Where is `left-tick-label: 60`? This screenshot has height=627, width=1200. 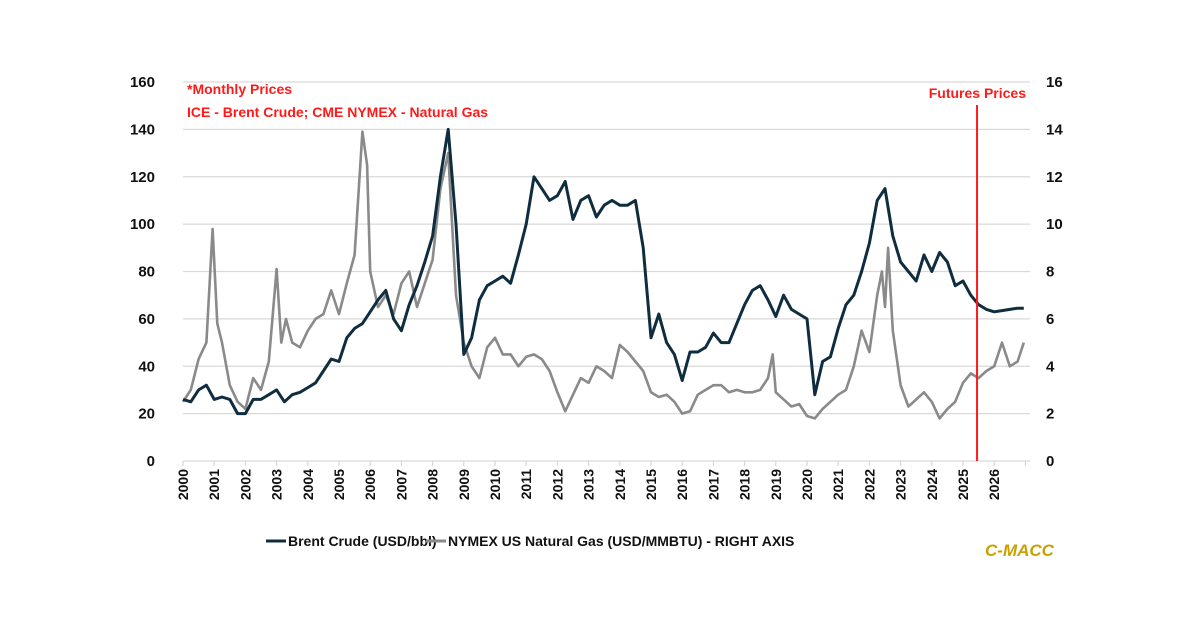
left-tick-label: 60 is located at coordinates (146, 319).